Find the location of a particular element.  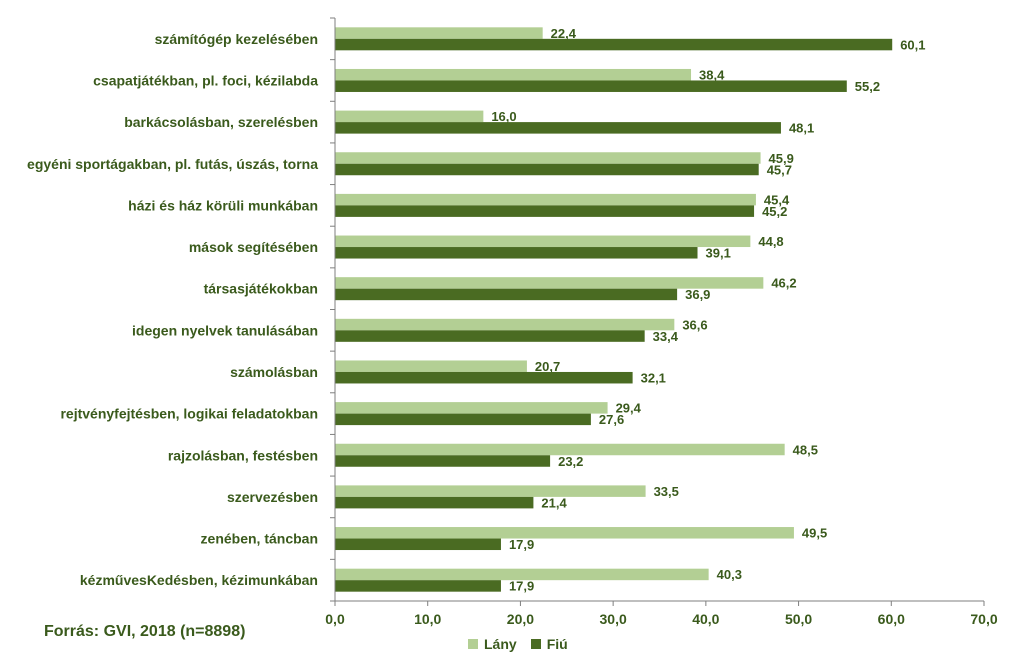

category-label: számítógép kezelésében is located at coordinates (236, 39).